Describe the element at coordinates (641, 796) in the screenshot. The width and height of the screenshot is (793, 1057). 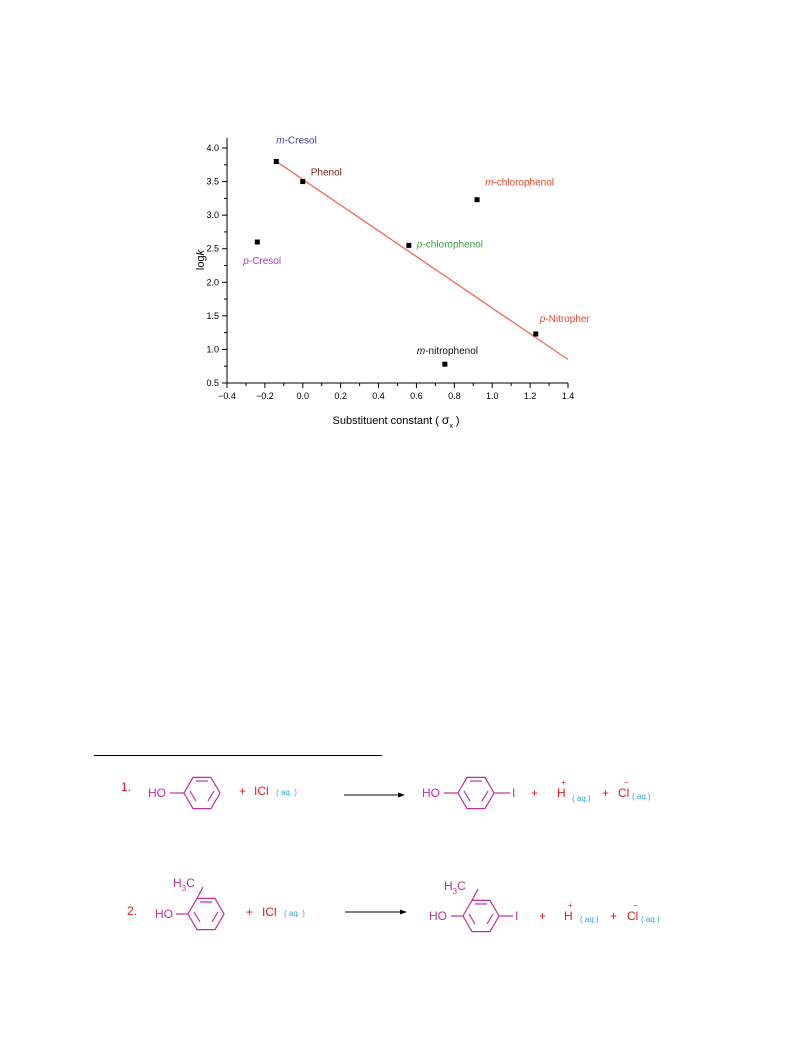
I see `reaction-1-chloride-state: ( aq.)` at that location.